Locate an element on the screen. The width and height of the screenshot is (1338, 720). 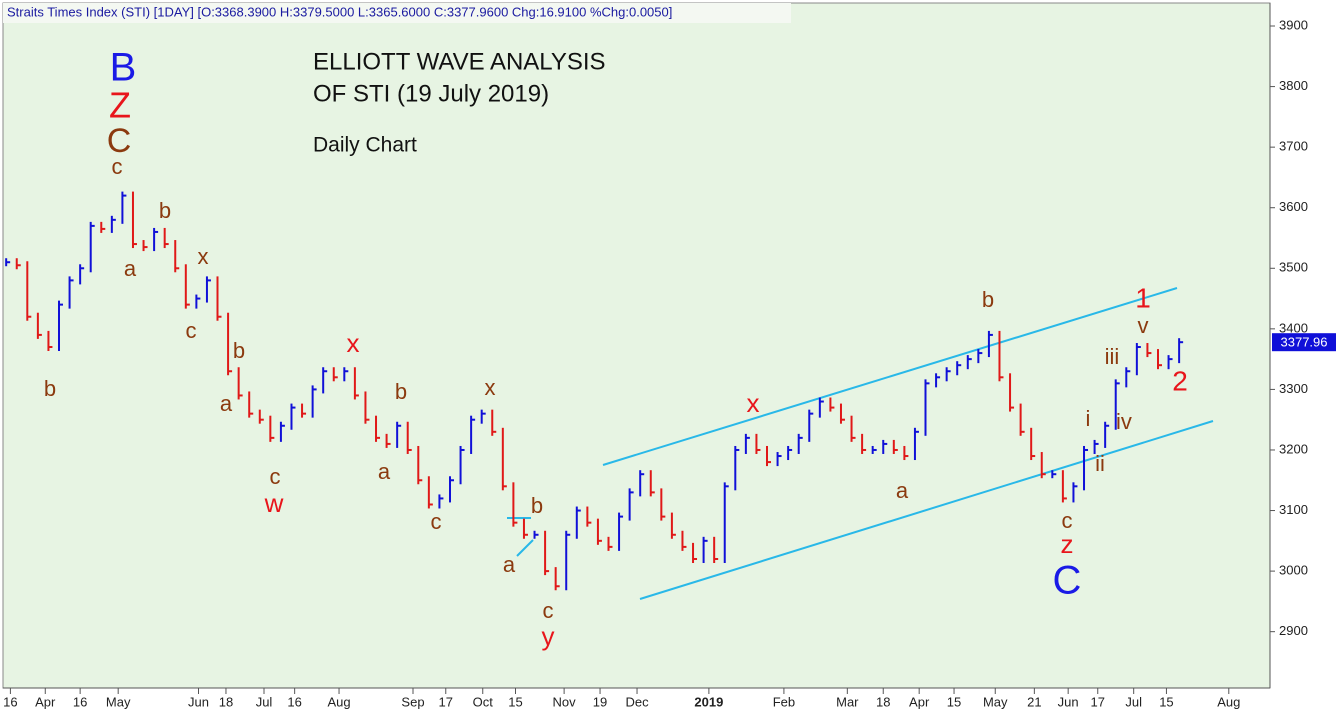
x-tick-label: Feb is located at coordinates (784, 701).